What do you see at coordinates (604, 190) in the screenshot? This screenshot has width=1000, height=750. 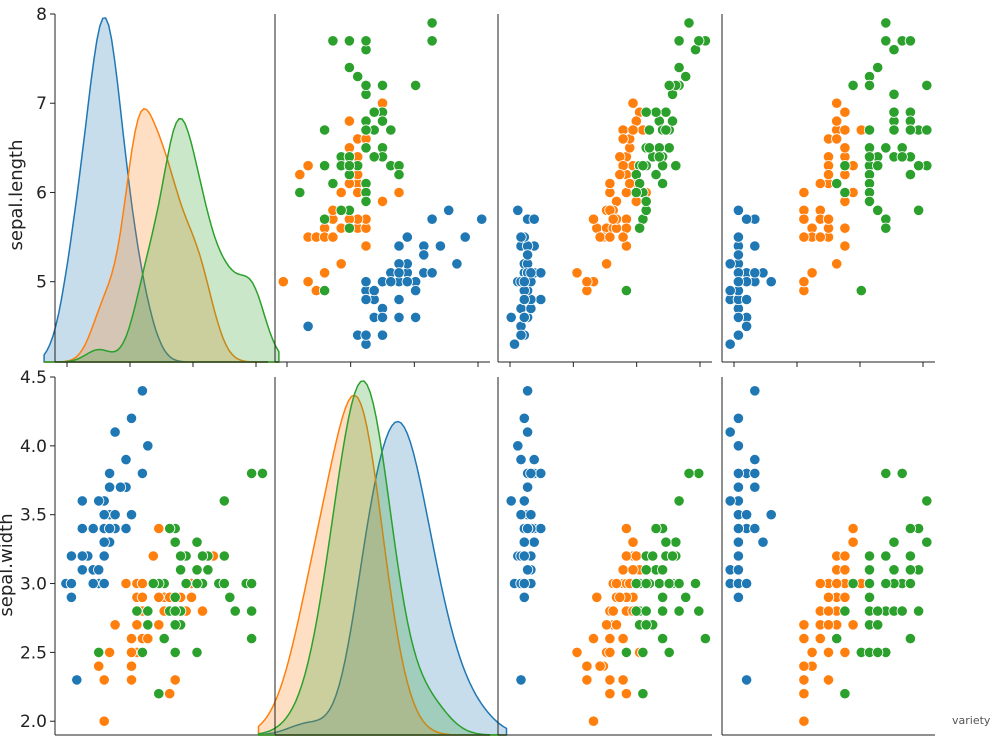 I see `panel-sepal_length-vs-petal_length` at bounding box center [604, 190].